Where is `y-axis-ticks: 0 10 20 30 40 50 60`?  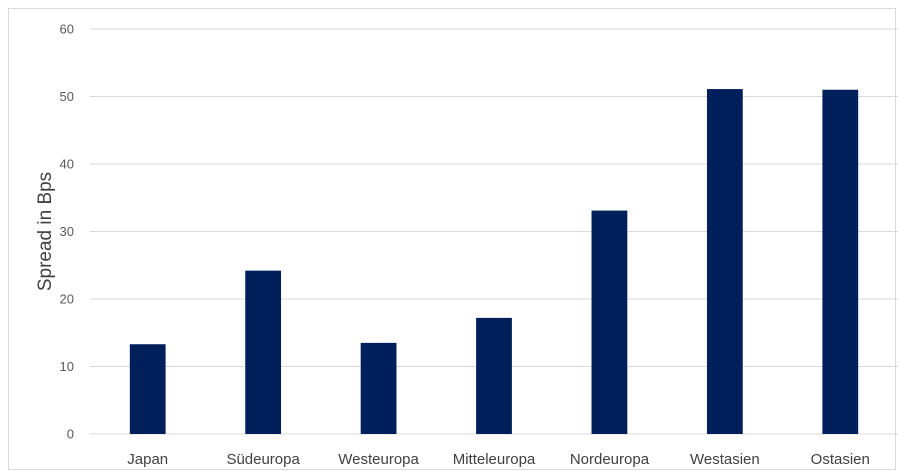
y-axis-ticks: 0 10 20 30 40 50 60 is located at coordinates (67, 232).